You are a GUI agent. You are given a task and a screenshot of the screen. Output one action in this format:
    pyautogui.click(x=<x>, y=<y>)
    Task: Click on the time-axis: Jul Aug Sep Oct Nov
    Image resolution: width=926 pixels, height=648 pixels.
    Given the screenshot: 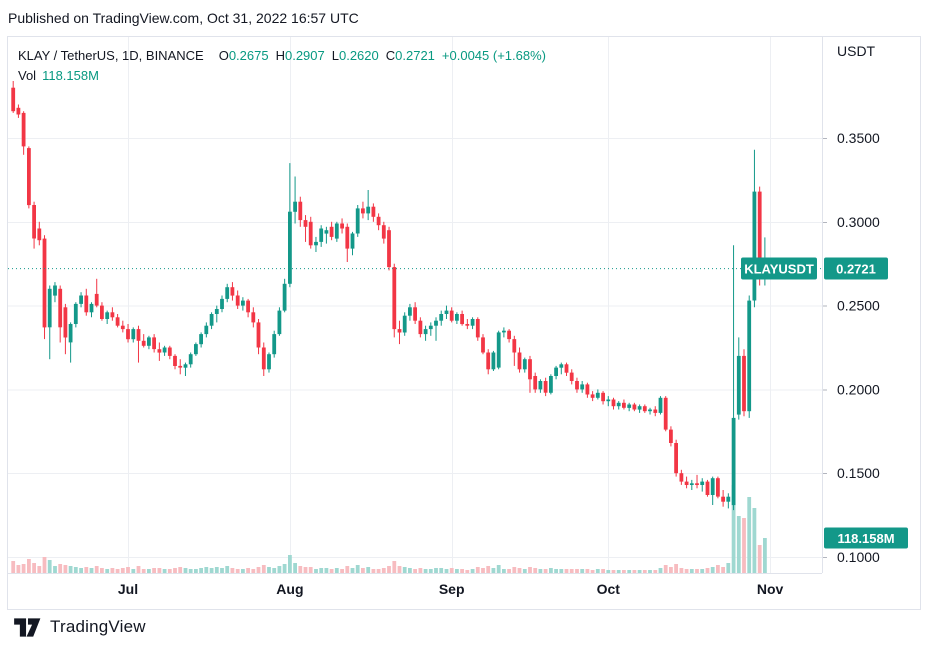 What is the action you would take?
    pyautogui.click(x=451, y=589)
    